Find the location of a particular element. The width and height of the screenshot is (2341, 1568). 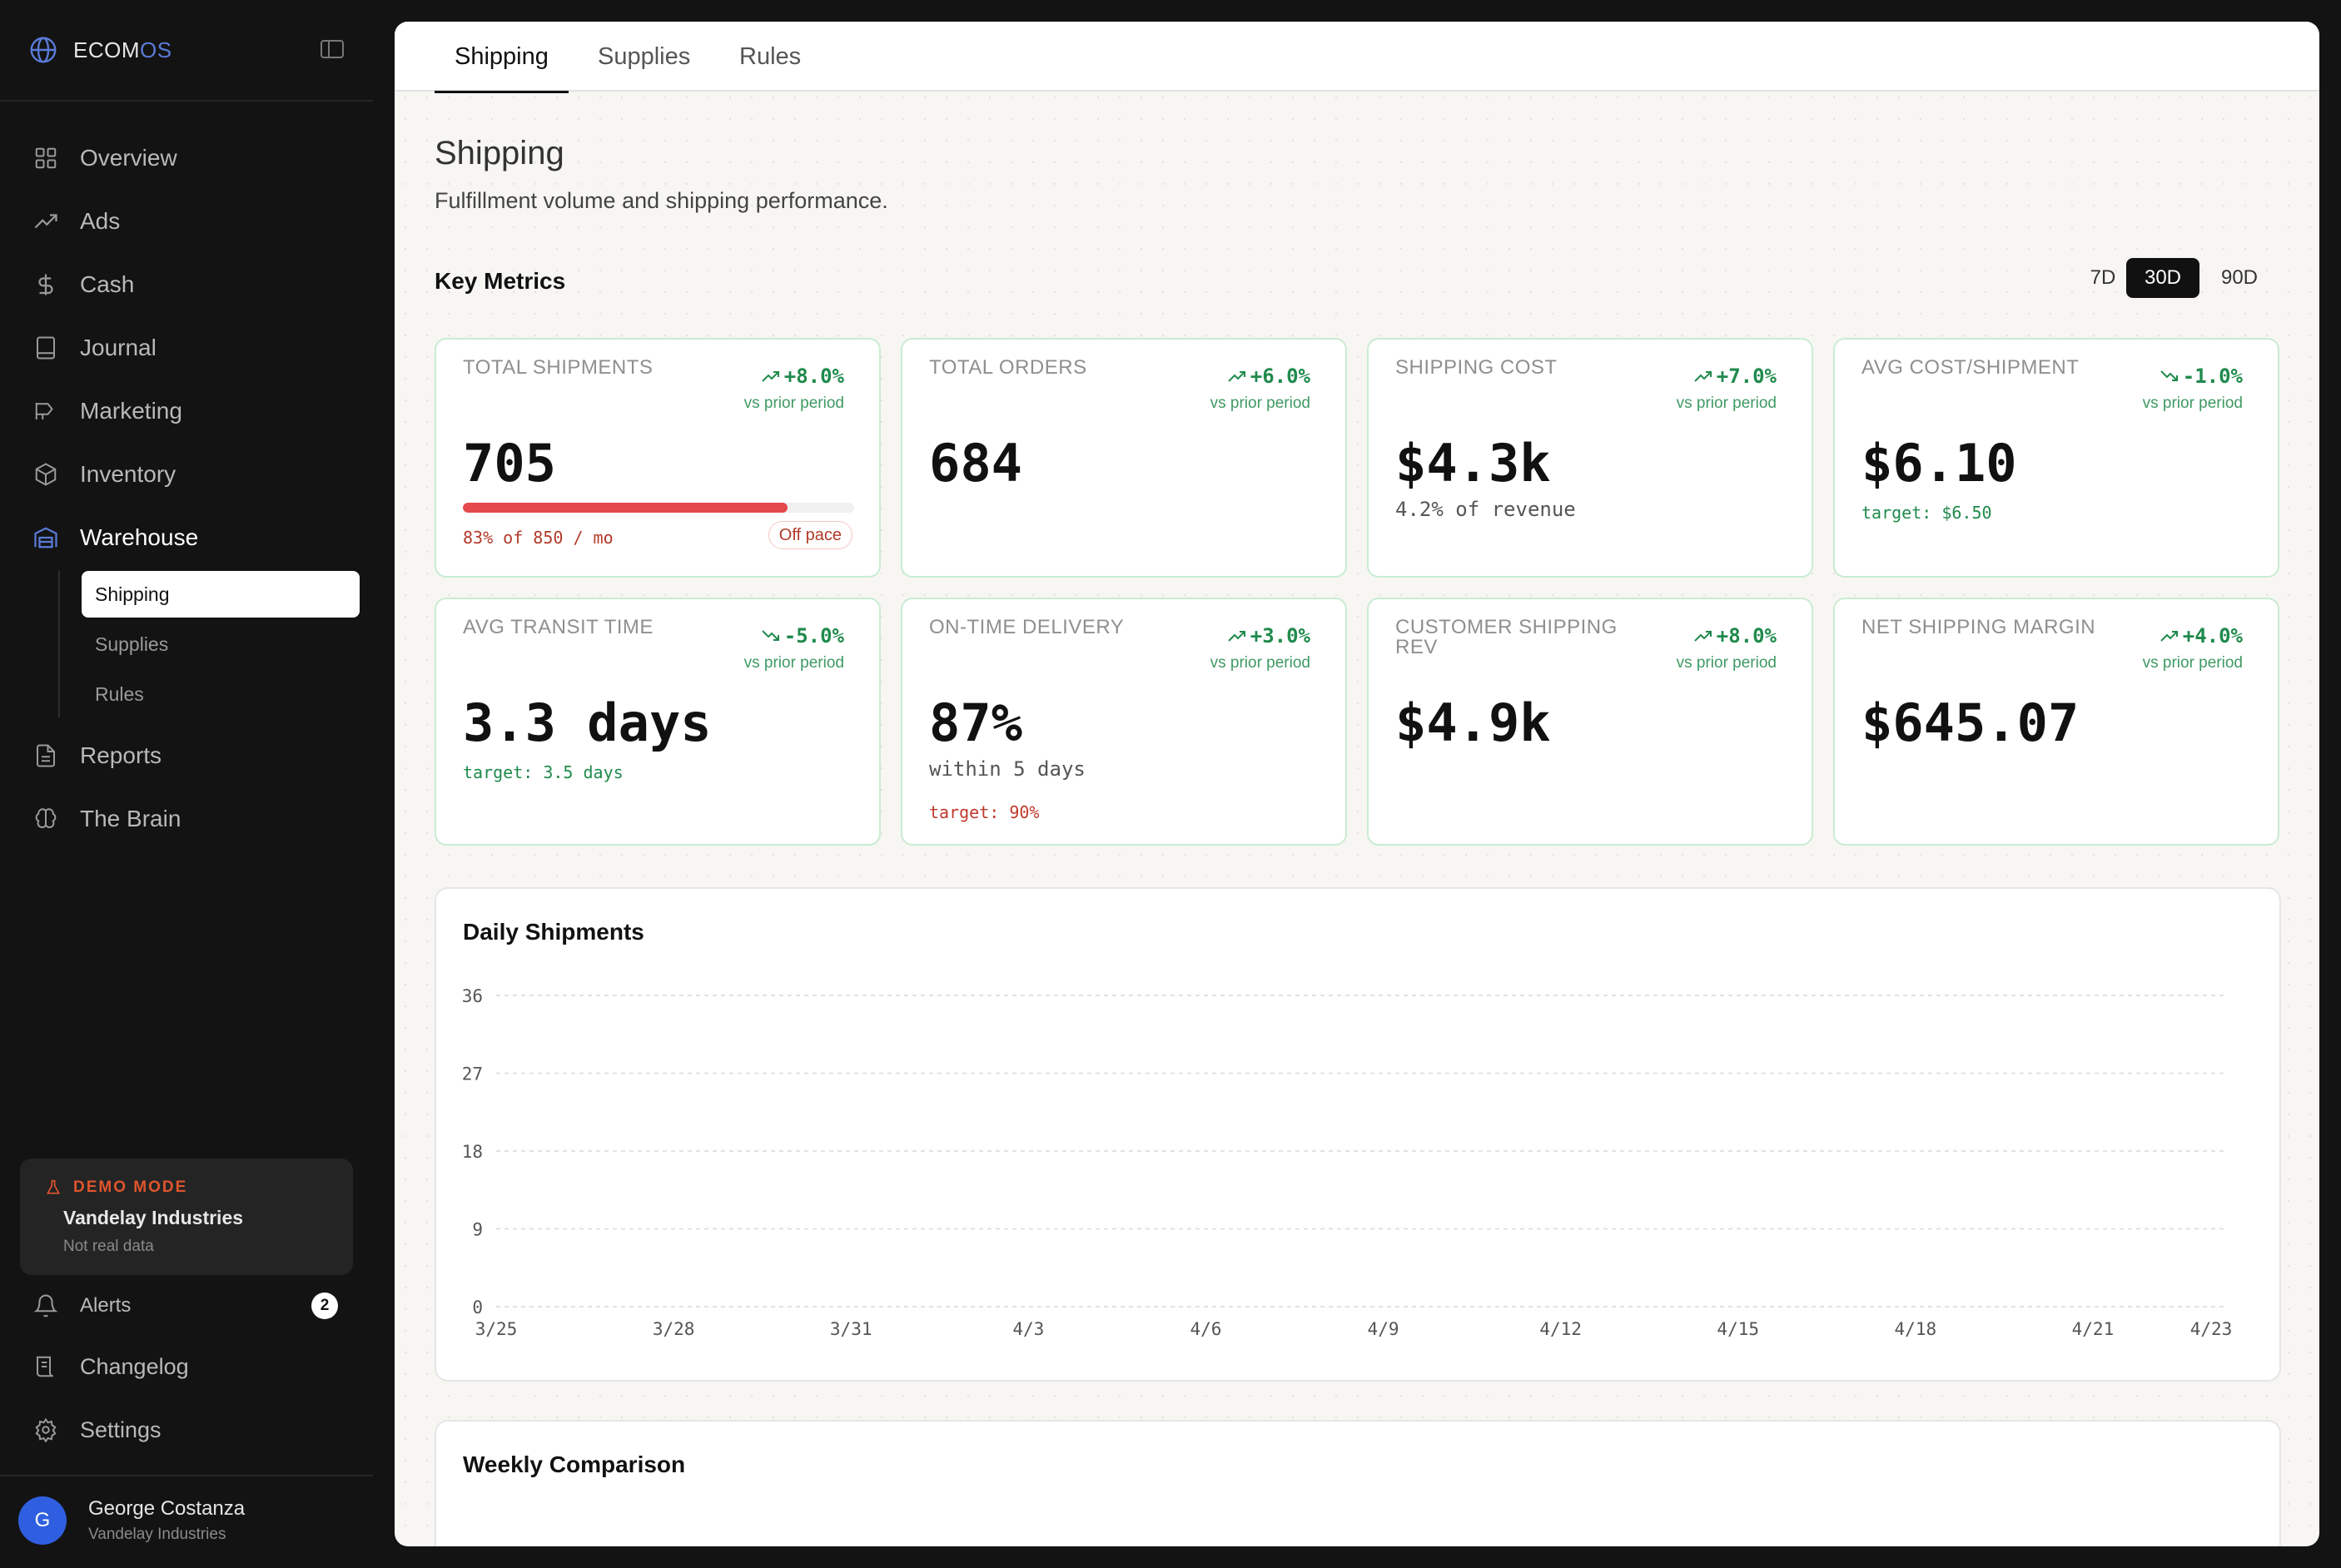

tab-shipping: Shipping is located at coordinates (502, 57).